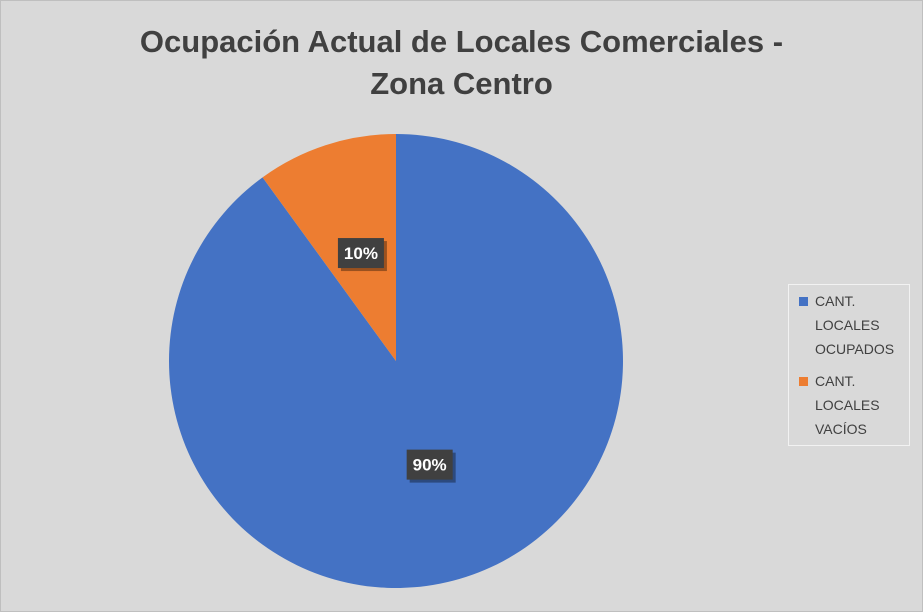 The height and width of the screenshot is (612, 923). I want to click on legend-label-1: CANT. LOCALES VACÍOS, so click(847, 405).